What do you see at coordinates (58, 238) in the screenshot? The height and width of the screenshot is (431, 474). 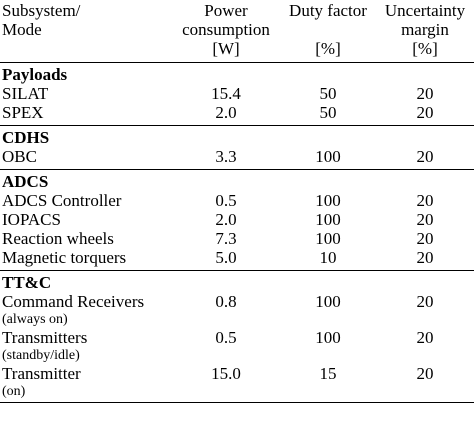 I see `row-label: Reaction wheels` at bounding box center [58, 238].